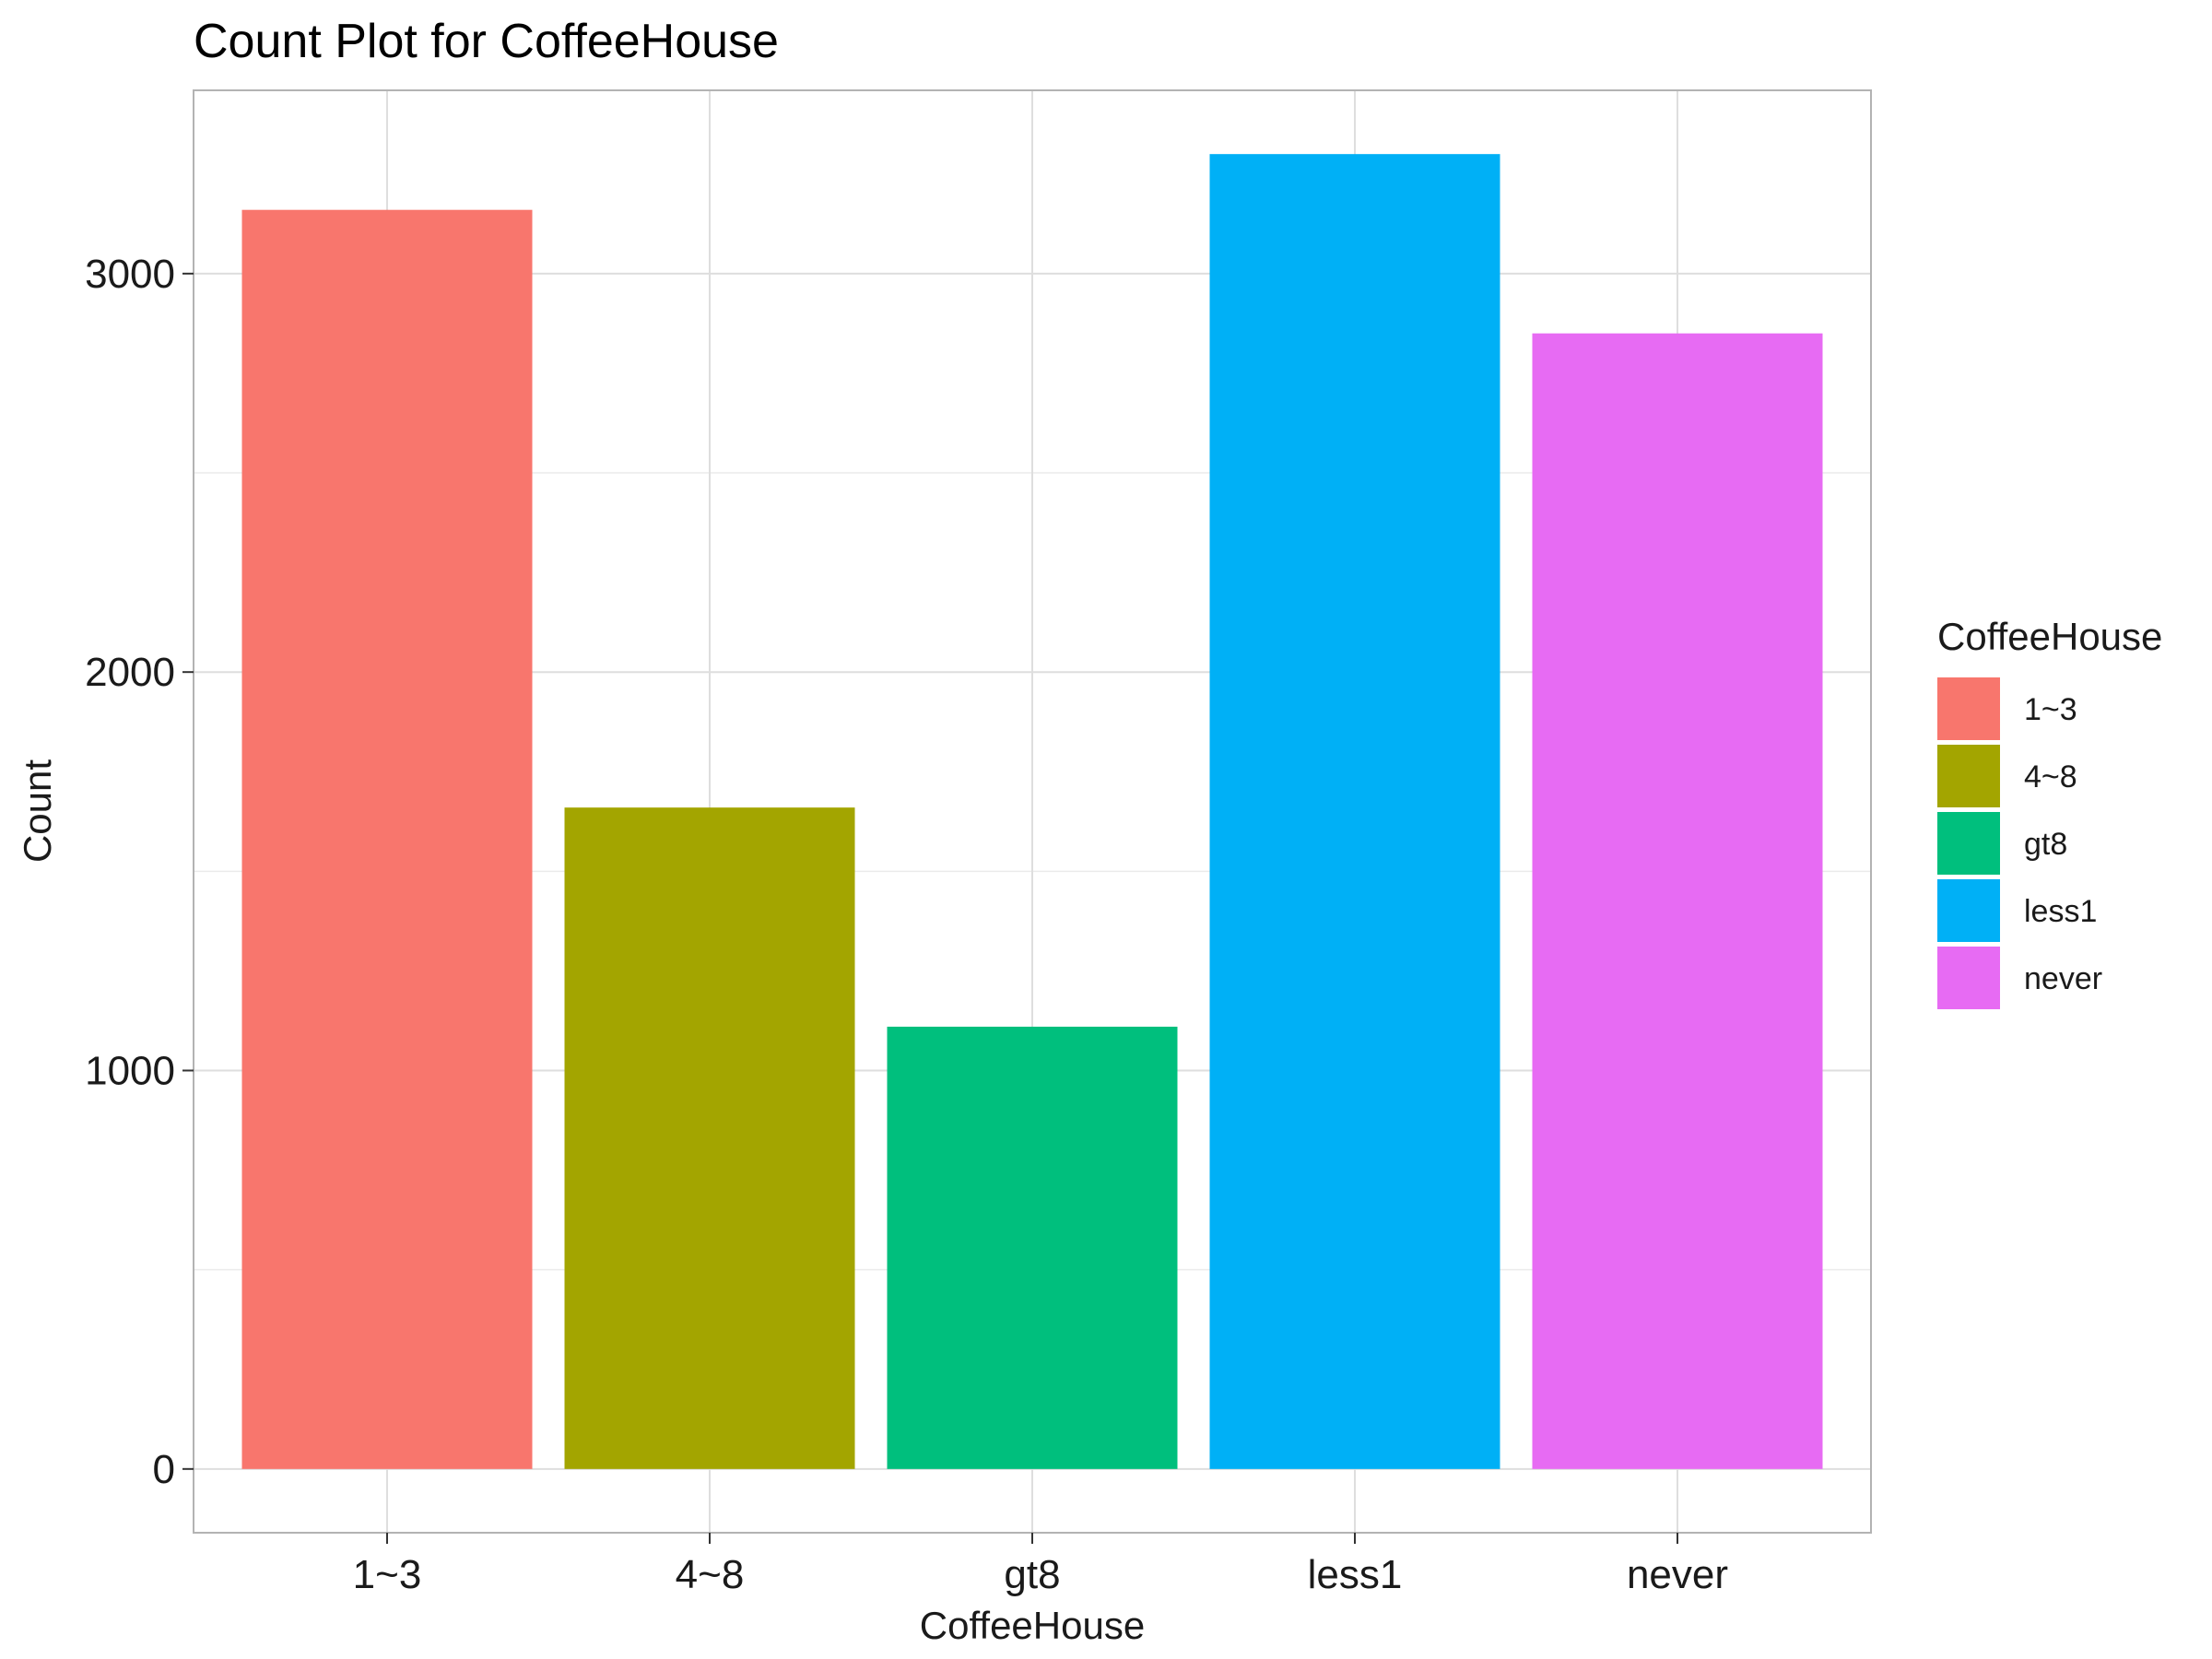 This screenshot has height=1659, width=2212. I want to click on legend: CoffeeHouse 1~3 4~8 gt8 less1 never, so click(2049, 812).